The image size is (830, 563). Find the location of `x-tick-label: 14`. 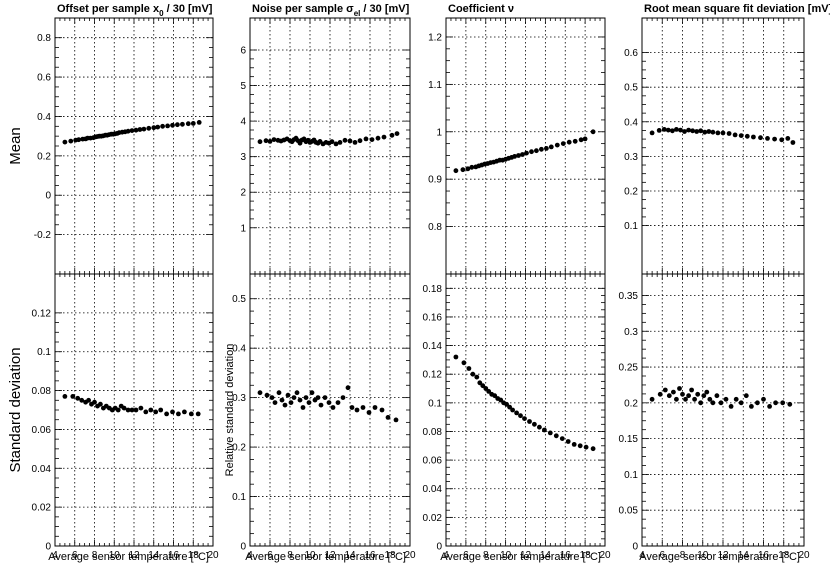

x-tick-label: 14 is located at coordinates (154, 555).